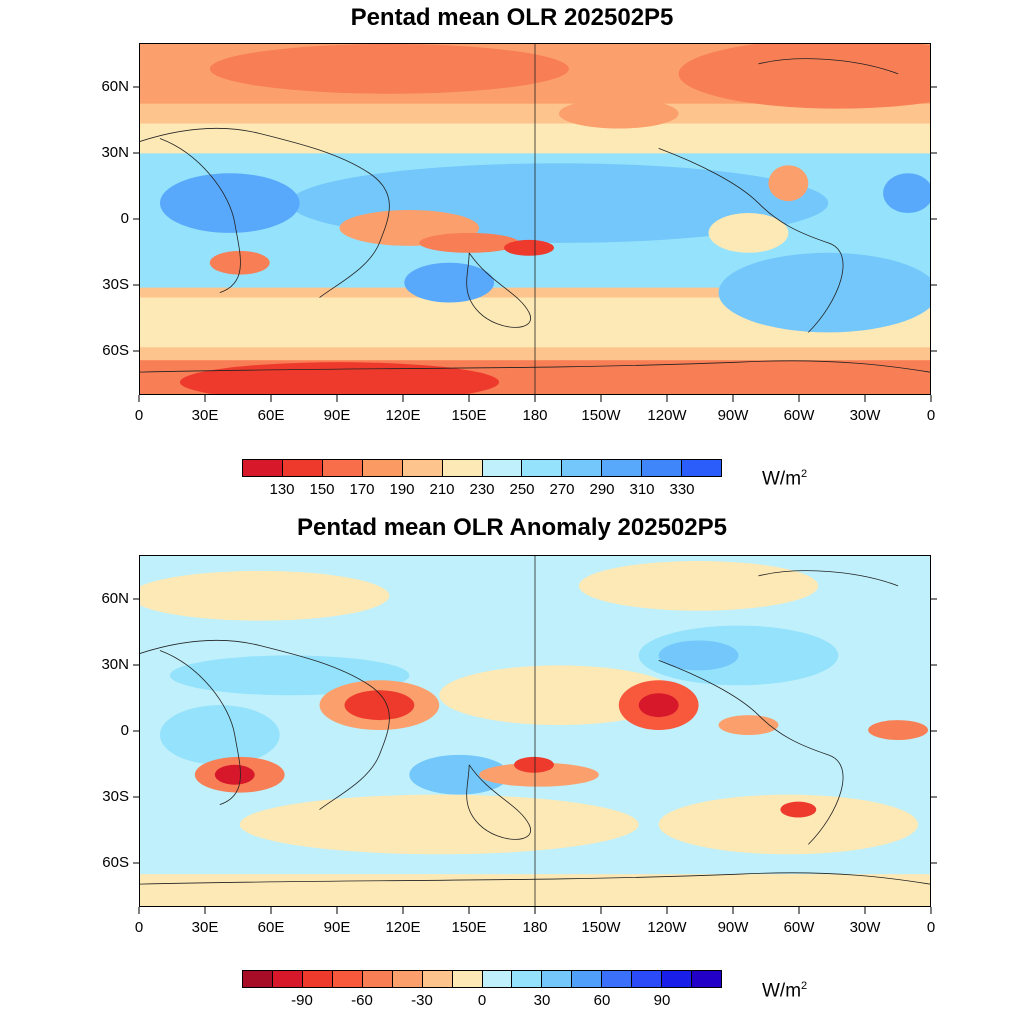  I want to click on colorbar-tick-label: 170, so click(362, 489).